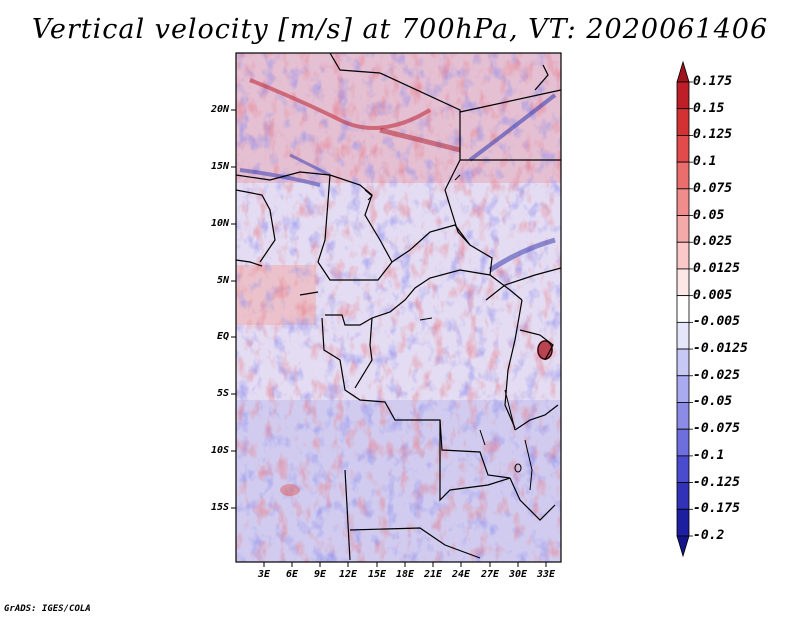  Describe the element at coordinates (461, 574) in the screenshot. I see `lon-label-24e: 24E` at that location.